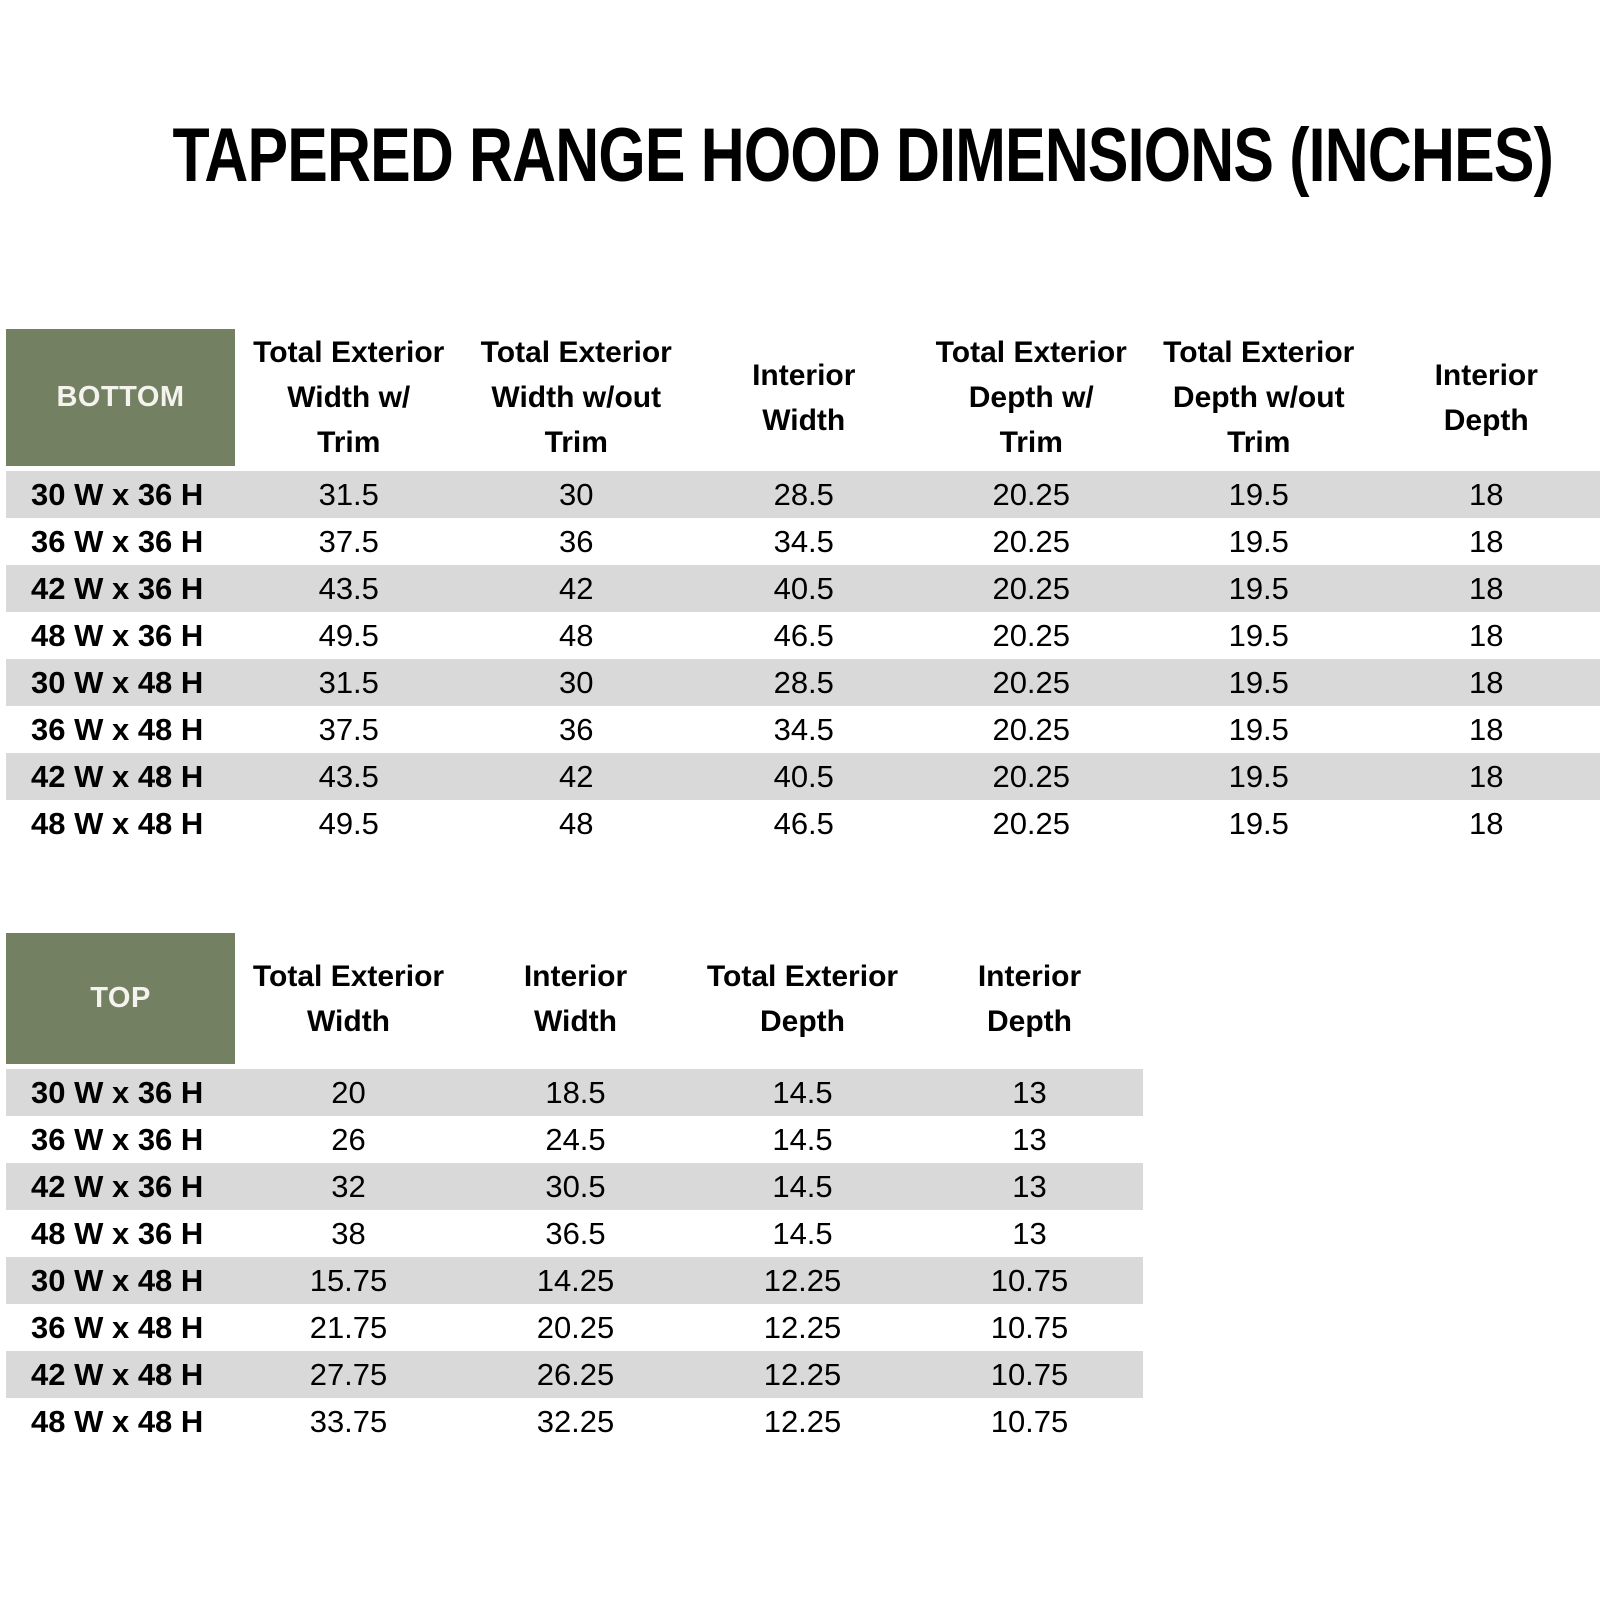 Image resolution: width=1600 pixels, height=1600 pixels. I want to click on bottom-table-corner-cell: BOTTOM, so click(120, 397).